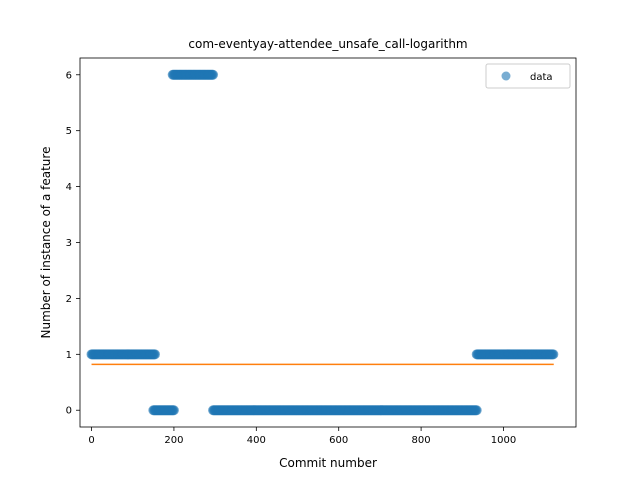  Describe the element at coordinates (541, 77) in the screenshot. I see `legend-label: data` at that location.